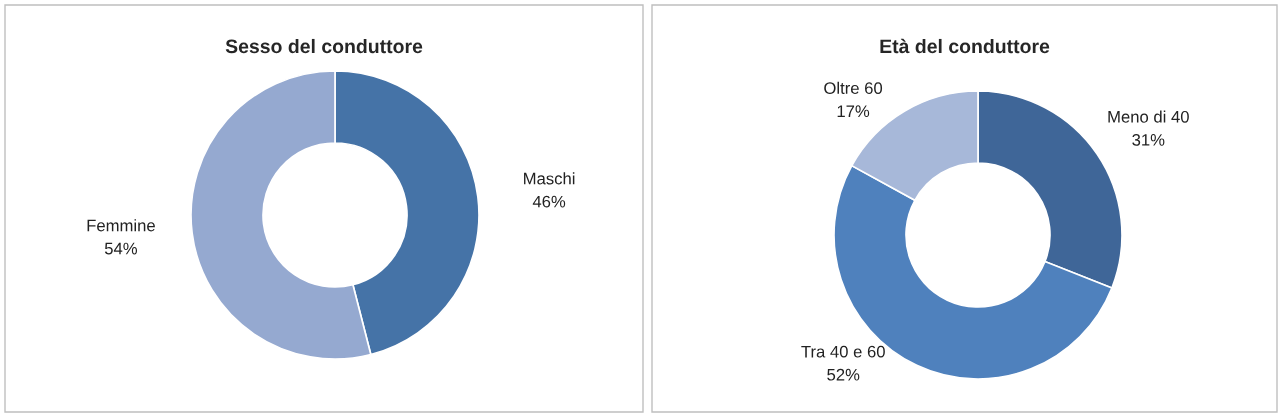 Image resolution: width=1282 pixels, height=417 pixels. Describe the element at coordinates (324, 46) in the screenshot. I see `chart-title: Sesso del conduttore` at that location.